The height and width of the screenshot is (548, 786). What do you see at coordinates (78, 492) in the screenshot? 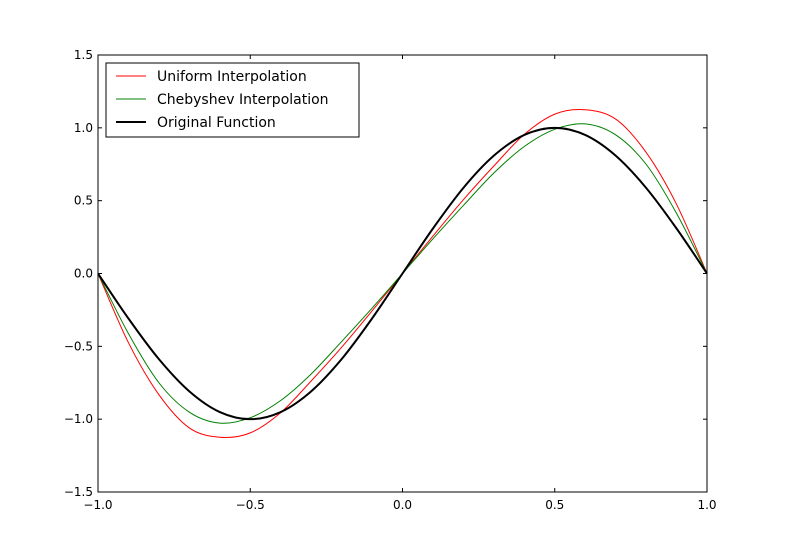
I see `y-tick-label: −1.5` at bounding box center [78, 492].